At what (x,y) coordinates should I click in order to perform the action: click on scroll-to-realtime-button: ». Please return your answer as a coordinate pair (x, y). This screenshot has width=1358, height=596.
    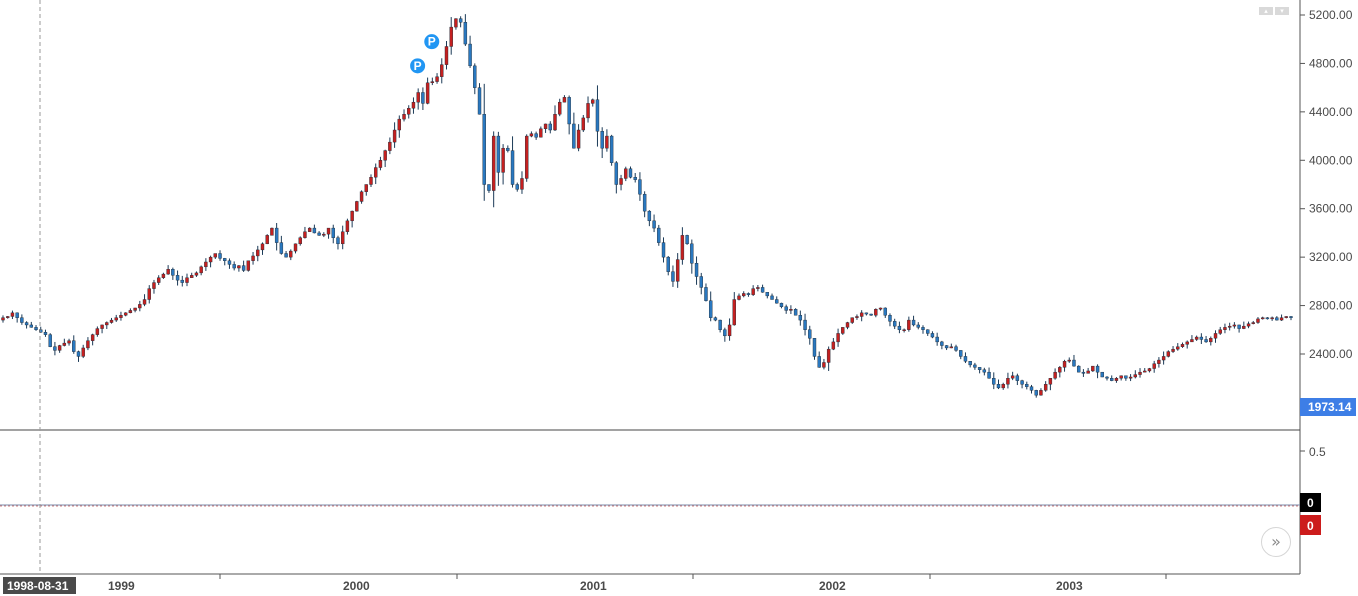
    Looking at the image, I should click on (1276, 542).